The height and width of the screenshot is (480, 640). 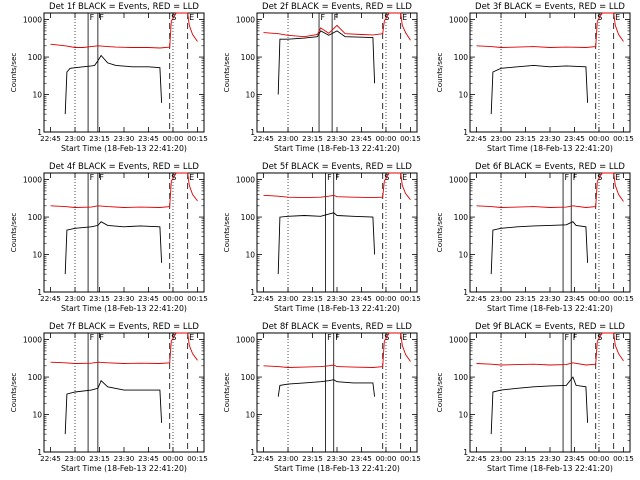 I want to click on chart-title: Det 1f BLACK = Events, RED = LLD, so click(x=124, y=7).